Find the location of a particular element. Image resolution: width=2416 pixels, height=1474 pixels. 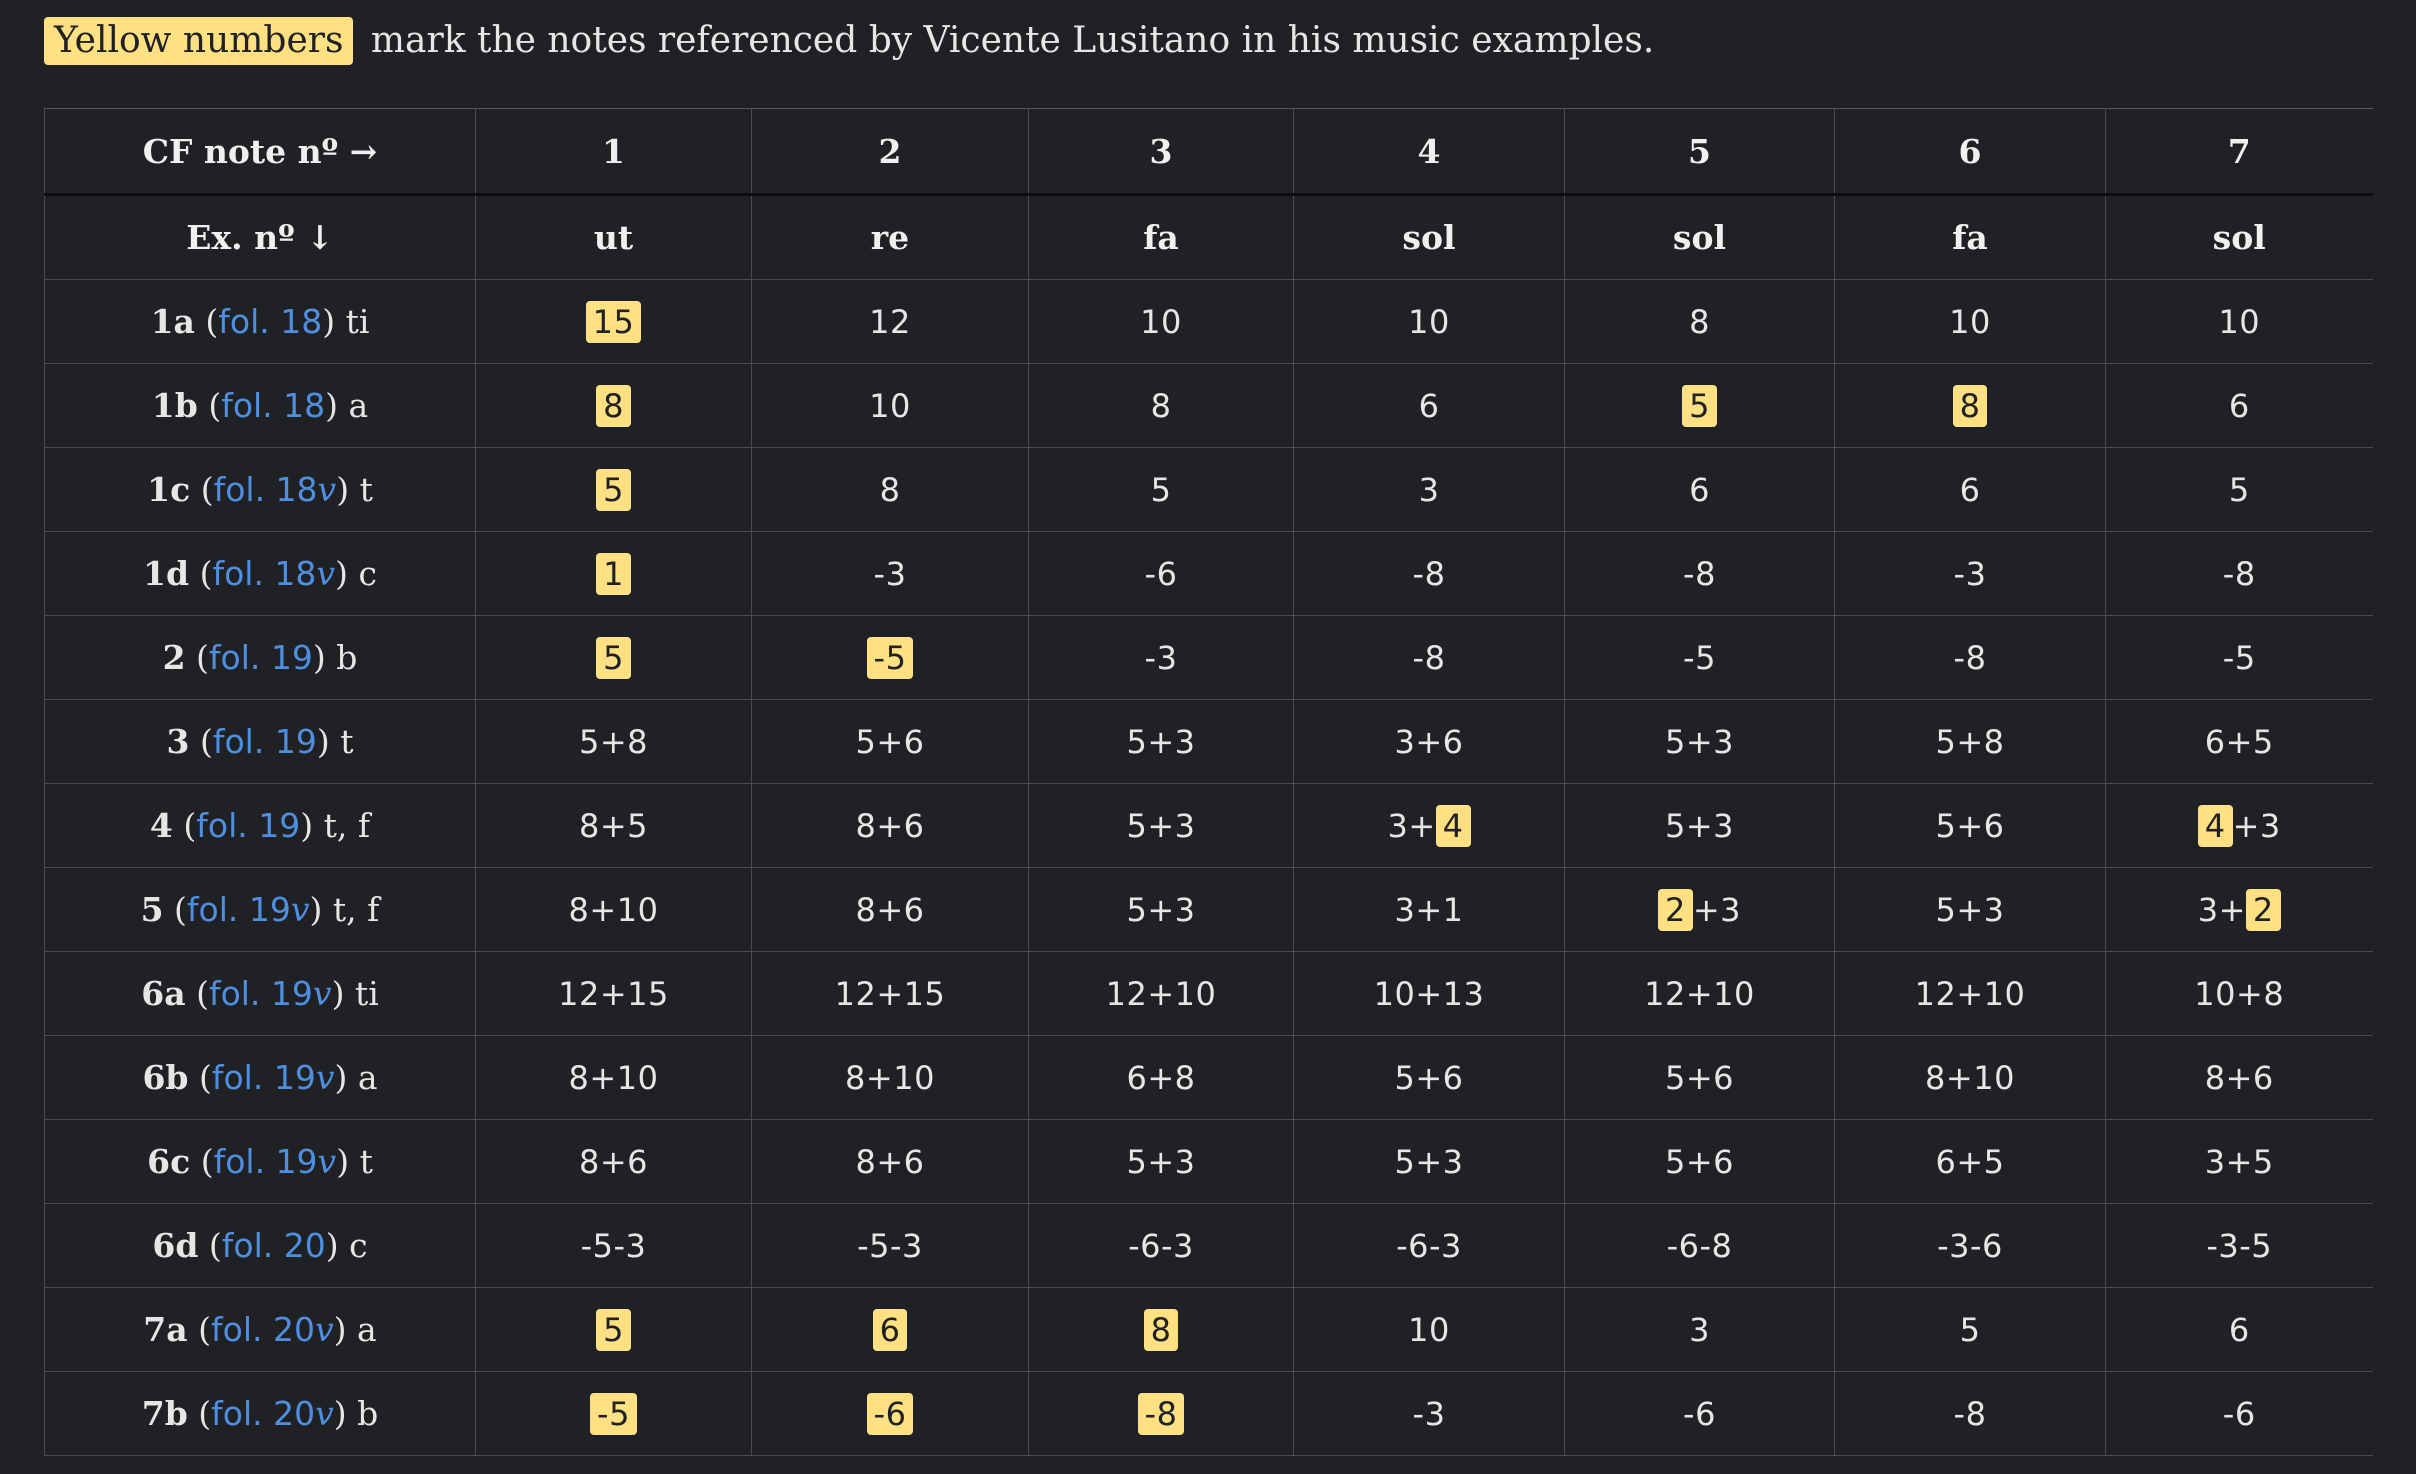

interval-value: -3-5 is located at coordinates (2239, 1245).